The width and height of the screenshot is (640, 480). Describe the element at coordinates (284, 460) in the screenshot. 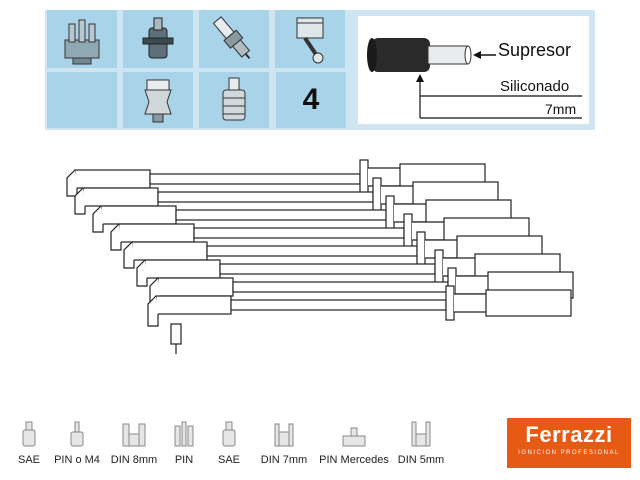

I see `terminal-label: DIN 7mm` at that location.